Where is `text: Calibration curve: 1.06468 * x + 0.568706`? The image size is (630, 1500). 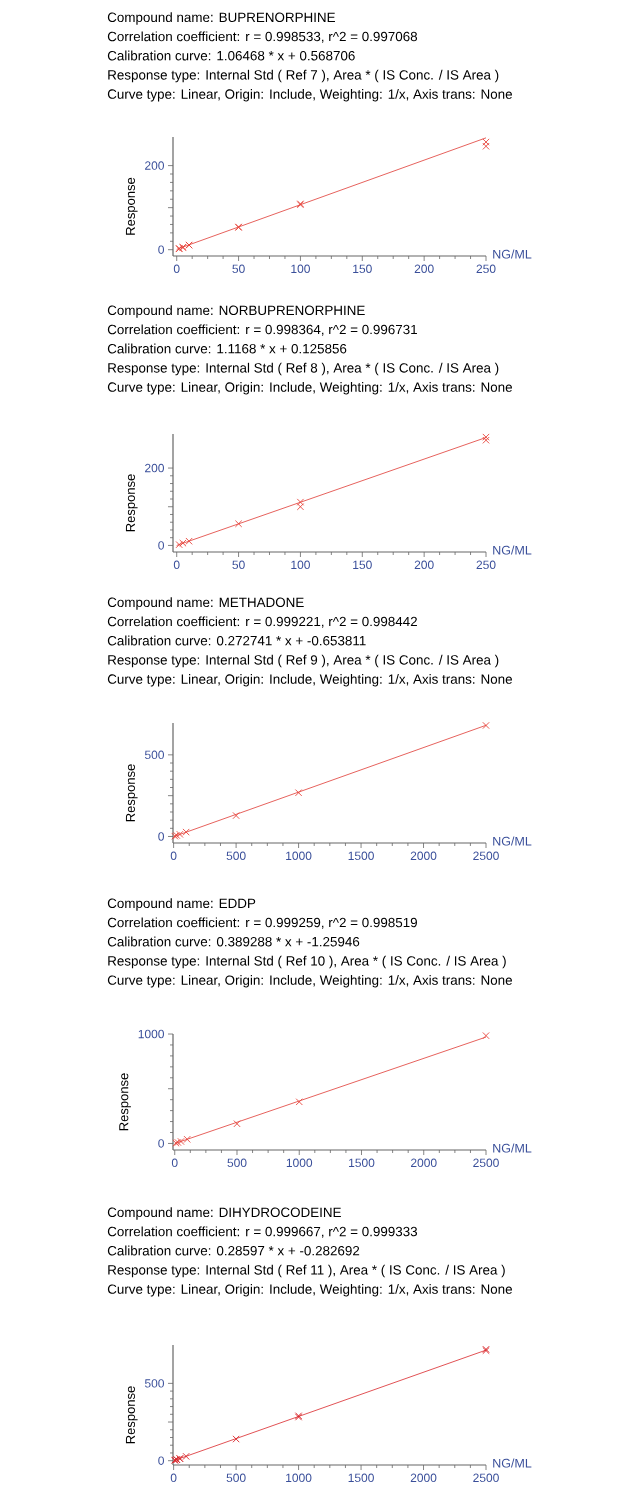 text: Calibration curve: 1.06468 * x + 0.568706 is located at coordinates (231, 55).